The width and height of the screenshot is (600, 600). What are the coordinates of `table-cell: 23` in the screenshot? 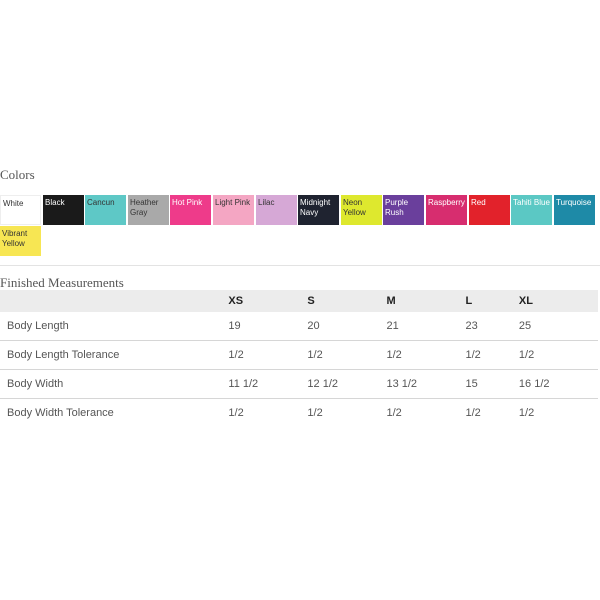 It's located at (492, 326).